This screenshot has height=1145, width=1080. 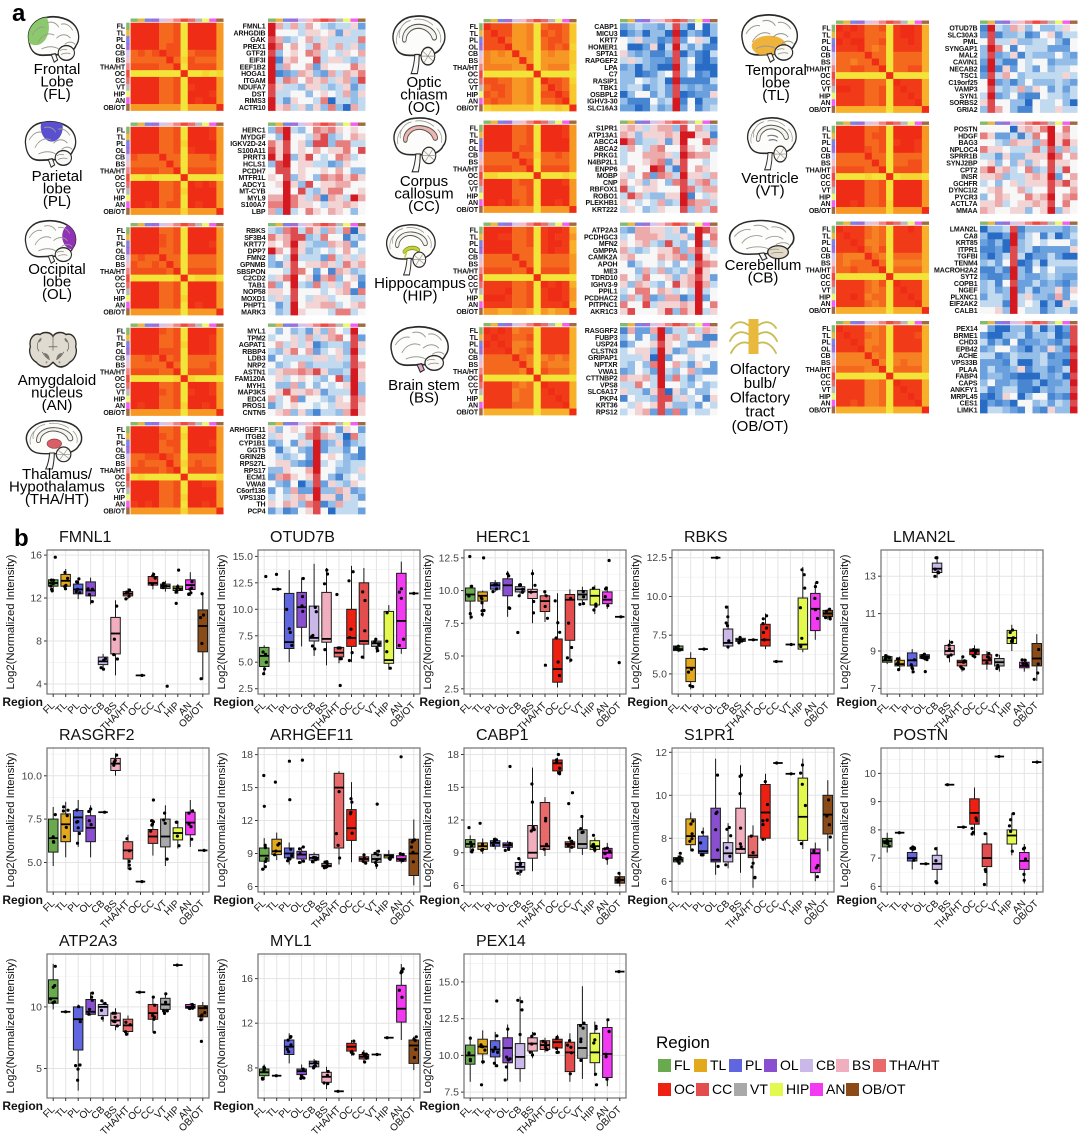 What do you see at coordinates (253, 299) in the screenshot?
I see `svg-text: MOXD1` at bounding box center [253, 299].